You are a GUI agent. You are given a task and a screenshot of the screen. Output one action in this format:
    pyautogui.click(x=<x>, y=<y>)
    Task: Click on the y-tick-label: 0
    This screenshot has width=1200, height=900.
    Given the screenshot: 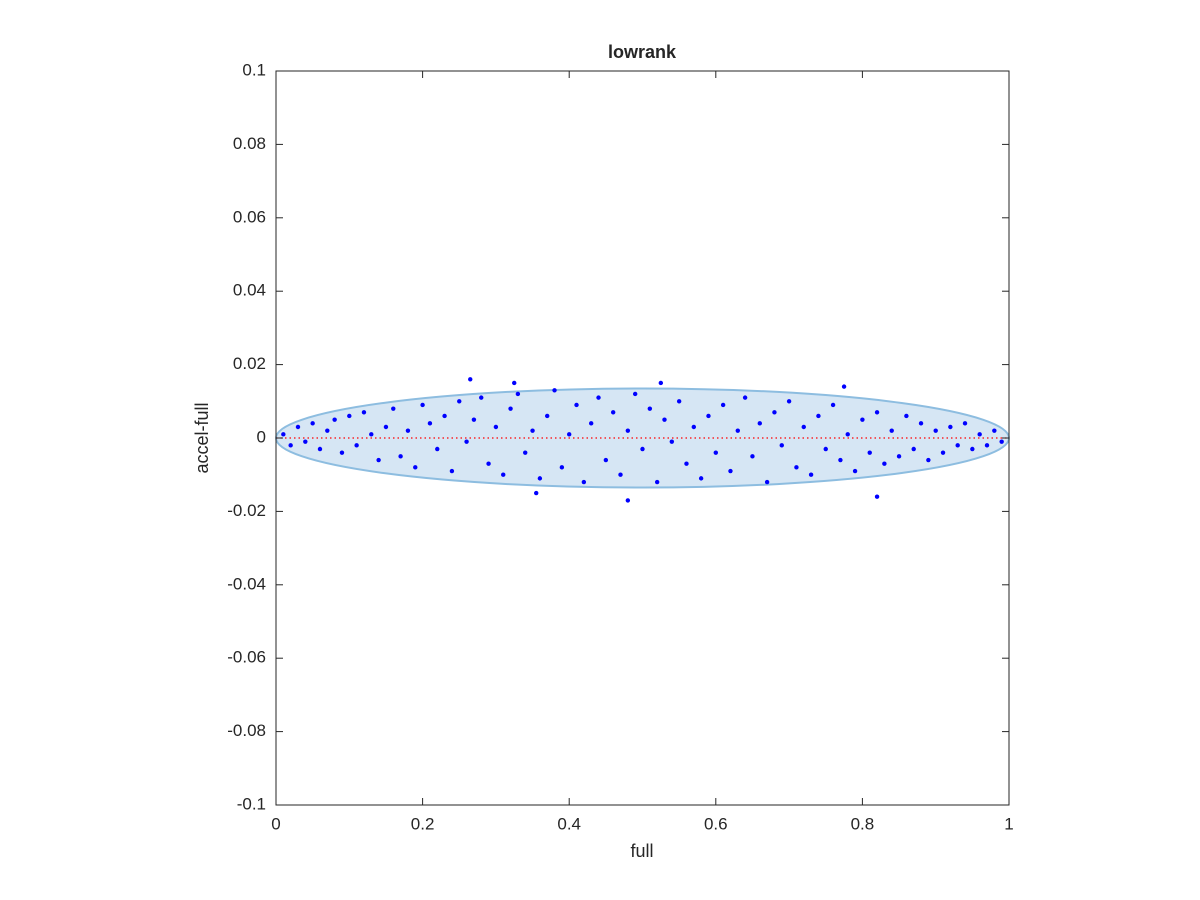 What is the action you would take?
    pyautogui.click(x=261, y=436)
    